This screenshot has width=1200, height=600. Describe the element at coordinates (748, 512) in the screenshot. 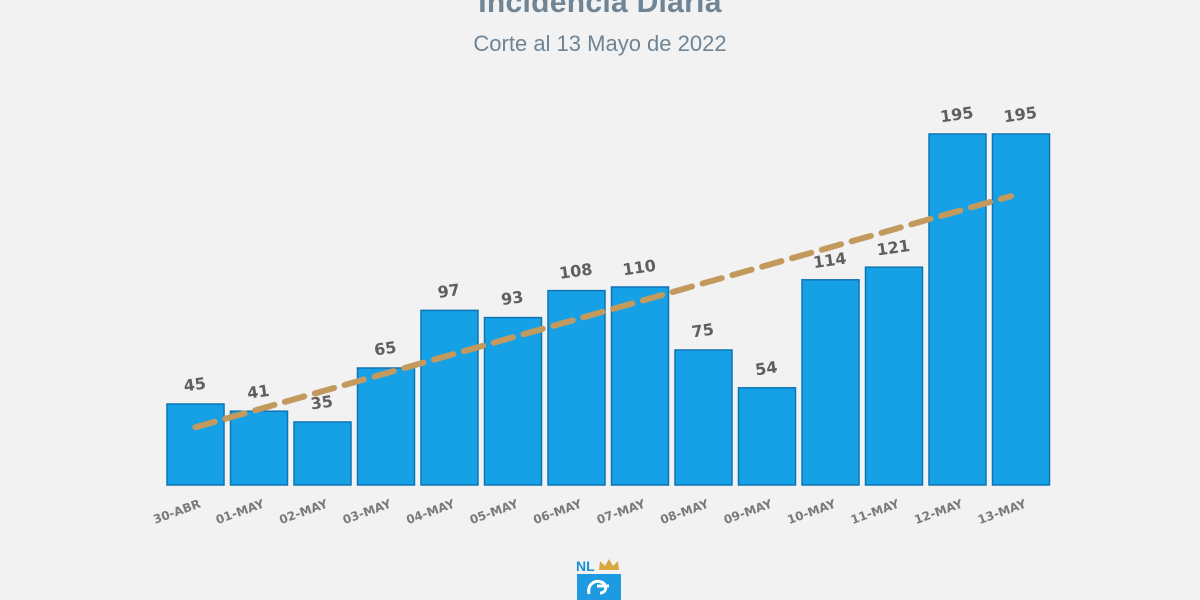

I see `category-label: 09-MAY` at that location.